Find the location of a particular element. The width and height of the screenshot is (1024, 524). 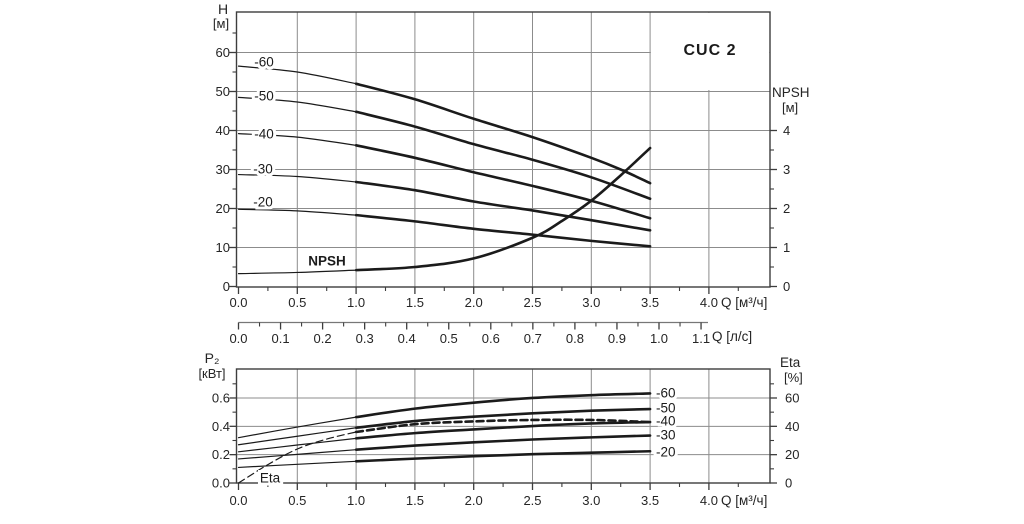

svg-text: Eta is located at coordinates (270, 478).